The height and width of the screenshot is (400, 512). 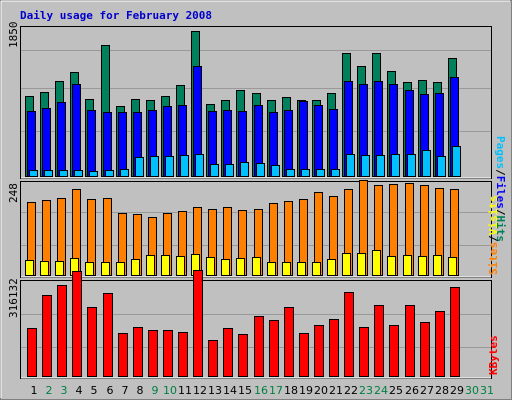 I want to click on legend-hits: Hits, so click(x=500, y=229).